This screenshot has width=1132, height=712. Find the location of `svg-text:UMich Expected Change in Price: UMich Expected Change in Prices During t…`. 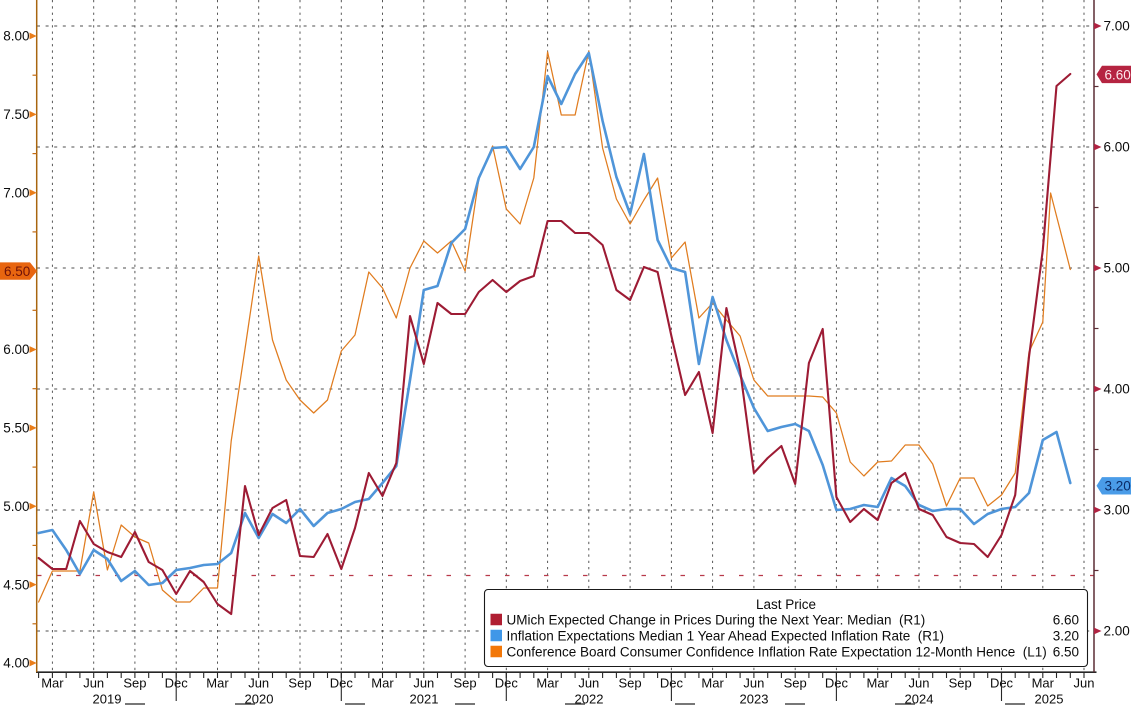

svg-text:UMich Expected Change in Price: UMich Expected Change in Prices During t… is located at coordinates (716, 619).